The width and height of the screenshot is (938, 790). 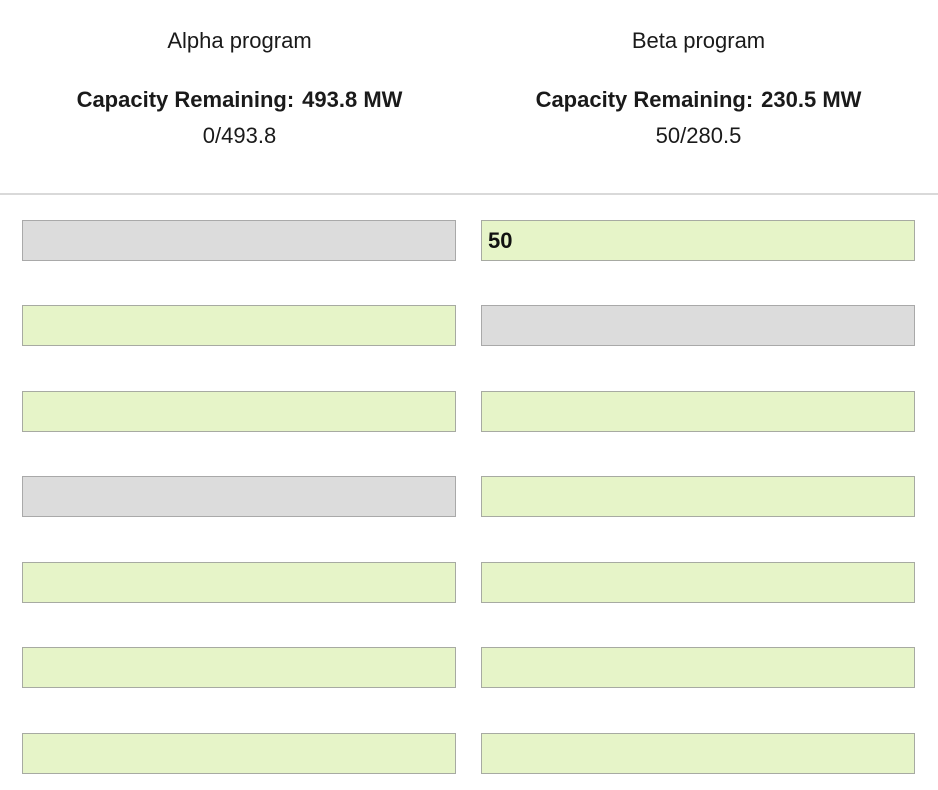 I want to click on beta-capacity-line: Capacity Remaining: 230.5 MW, so click(x=698, y=100).